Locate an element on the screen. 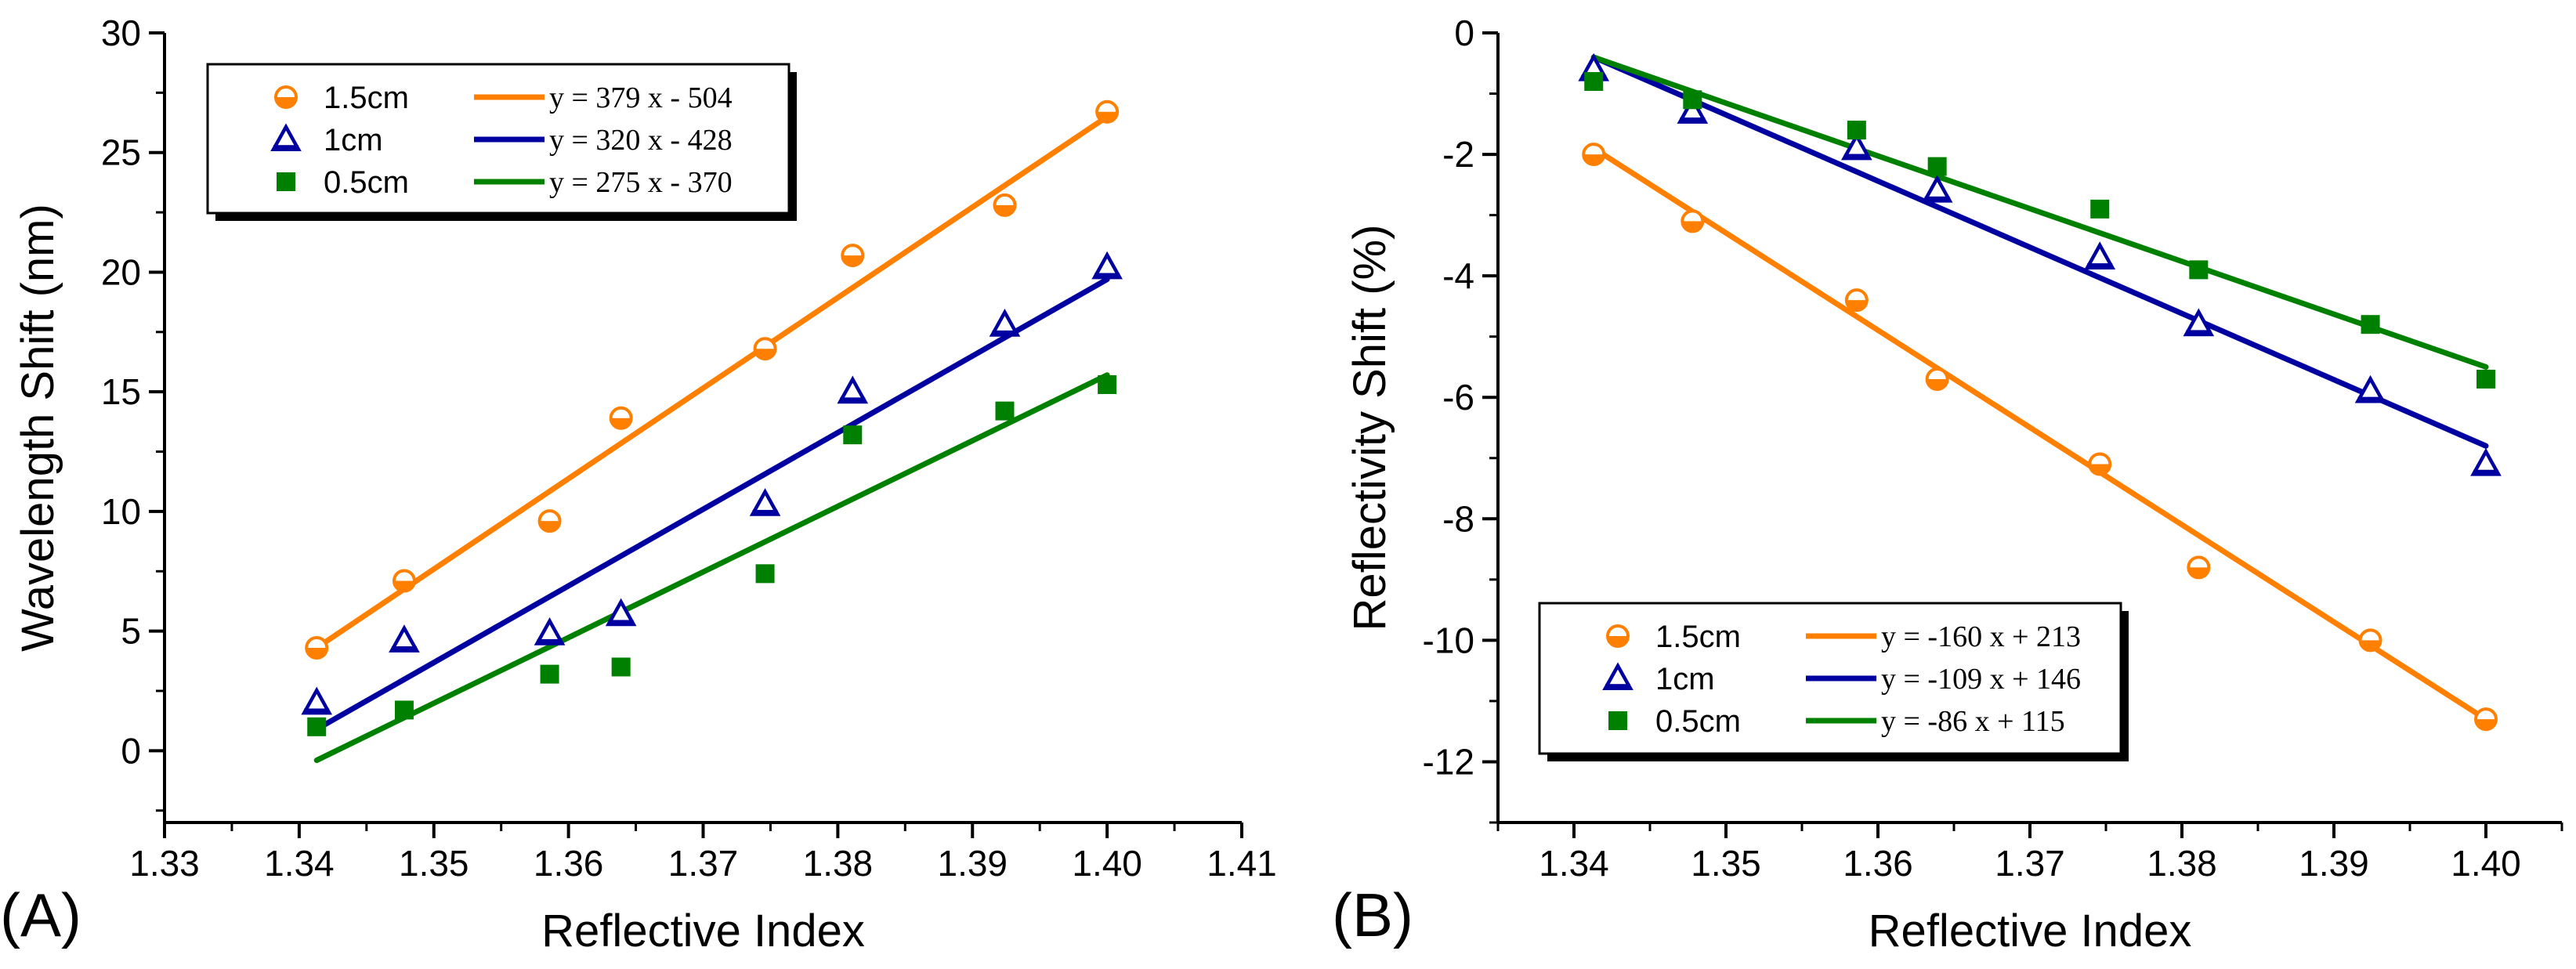 The height and width of the screenshot is (969, 2576). legend-equation: y = -160 x + 213 is located at coordinates (1981, 636).